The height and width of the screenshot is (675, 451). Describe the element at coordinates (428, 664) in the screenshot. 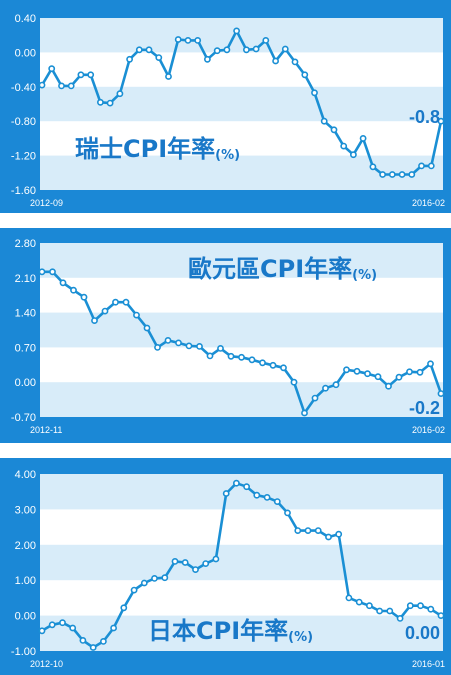

I see `x-end-label: 2016-01` at that location.